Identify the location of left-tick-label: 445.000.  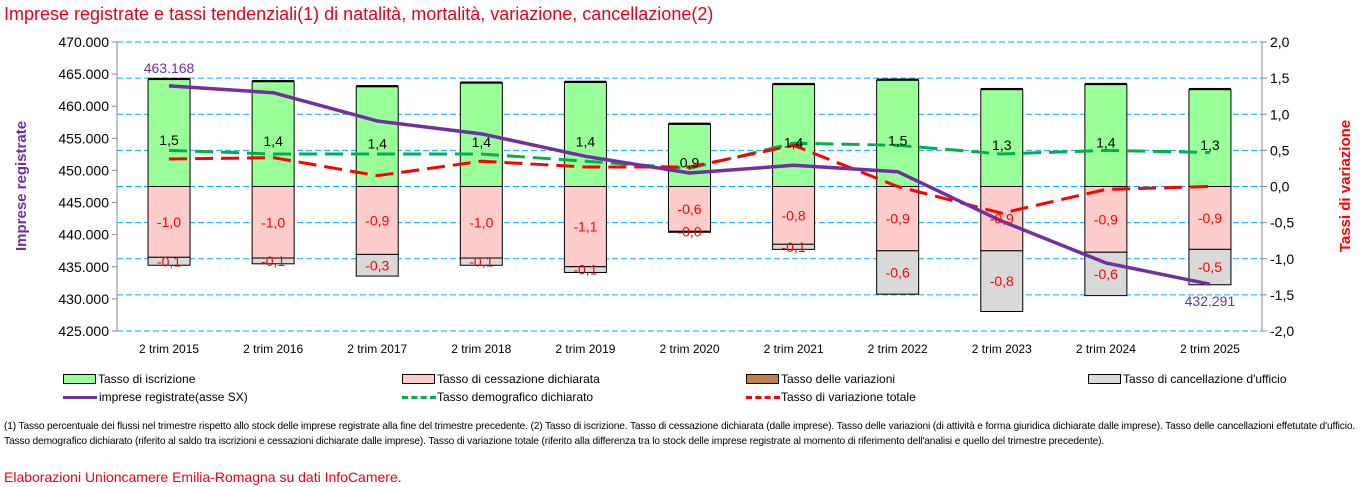
(83, 203).